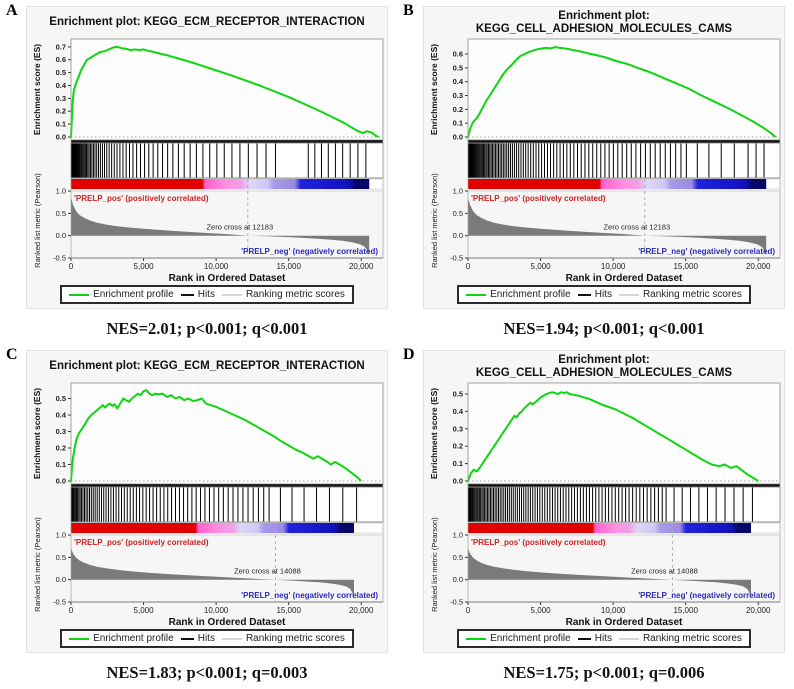  What do you see at coordinates (604, 328) in the screenshot?
I see `panel-stats-caption: NES=1.94; p<0.001; q<0.001` at bounding box center [604, 328].